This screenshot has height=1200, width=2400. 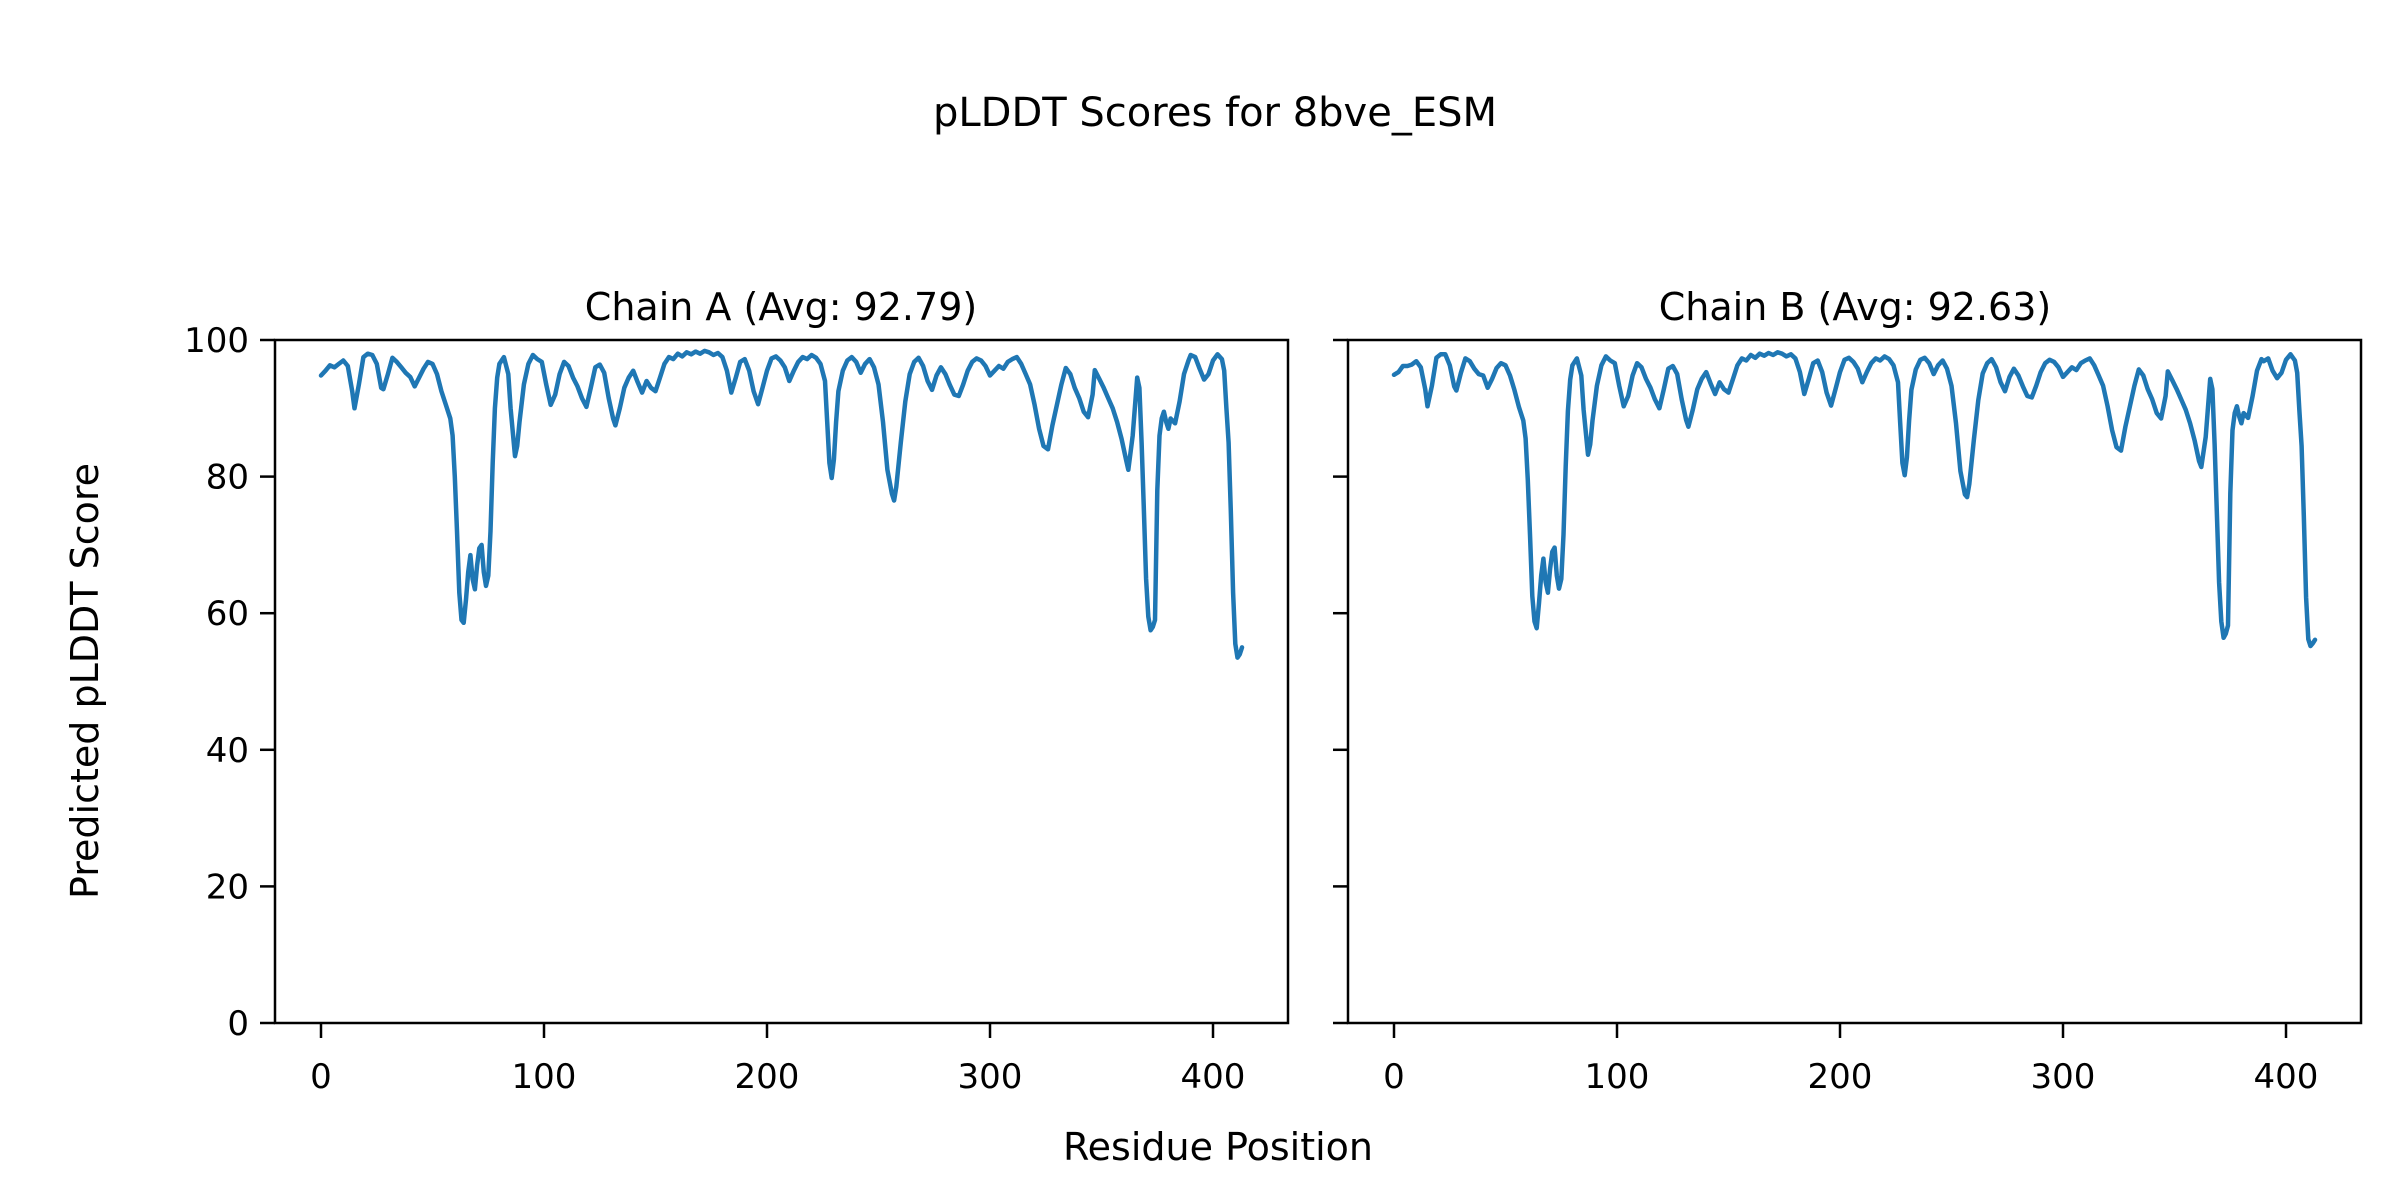 I want to click on figure-title: pLDDT Scores for 8bve_ESM, so click(x=1215, y=113).